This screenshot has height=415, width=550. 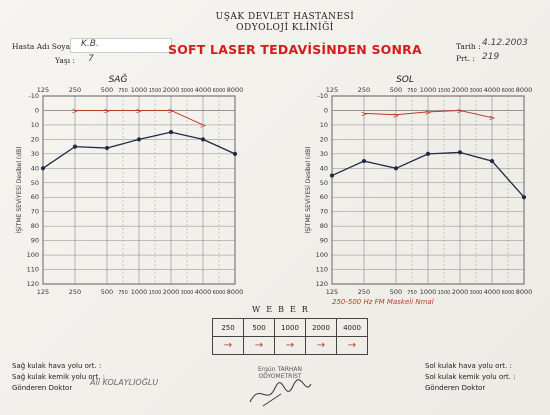 What do you see at coordinates (171, 90) in the screenshot?
I see `x-tick-label-top: 2000` at bounding box center [171, 90].